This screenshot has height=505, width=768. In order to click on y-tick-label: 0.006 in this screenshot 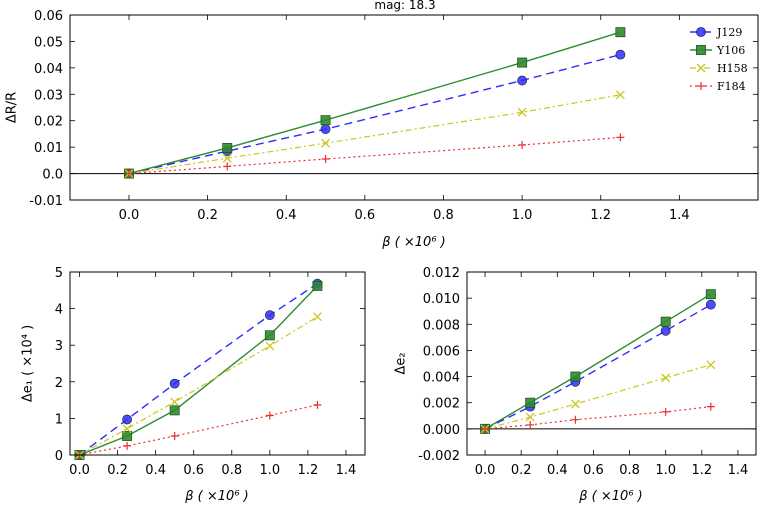, I will do `click(441, 351)`.